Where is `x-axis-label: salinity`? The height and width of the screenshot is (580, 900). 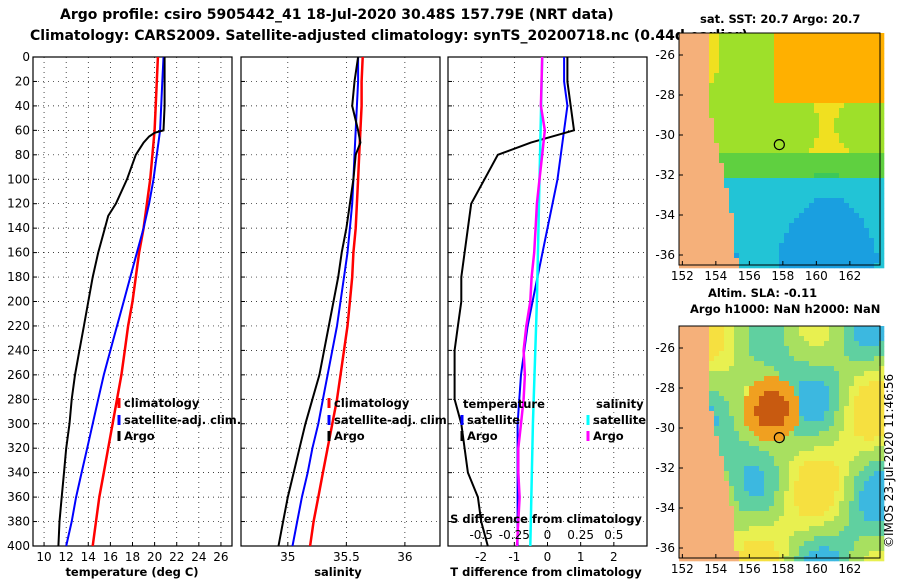 x-axis-label: salinity is located at coordinates (338, 572).